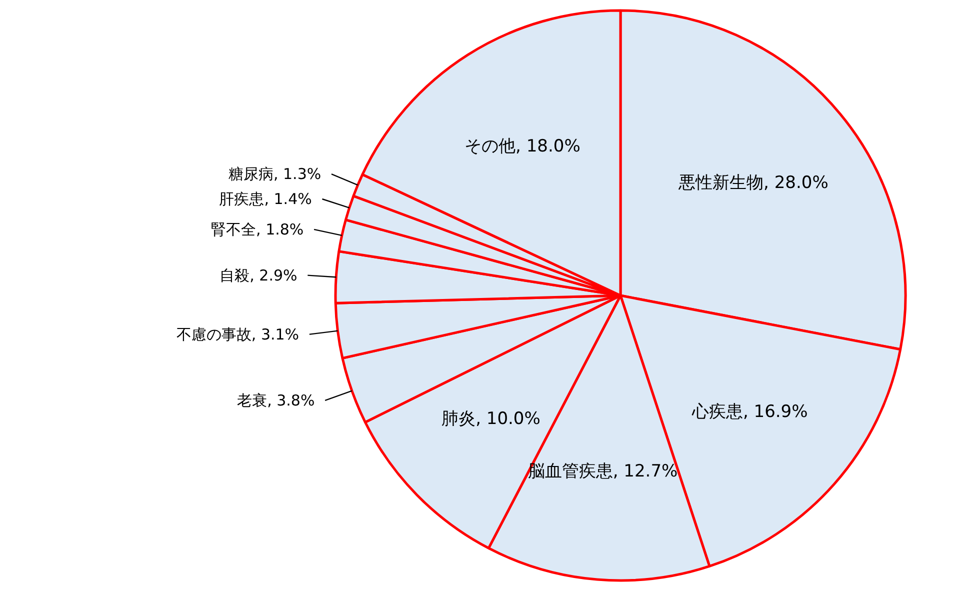 The height and width of the screenshot is (599, 968). I want to click on data-label: , 3.1%, so click(275, 334).